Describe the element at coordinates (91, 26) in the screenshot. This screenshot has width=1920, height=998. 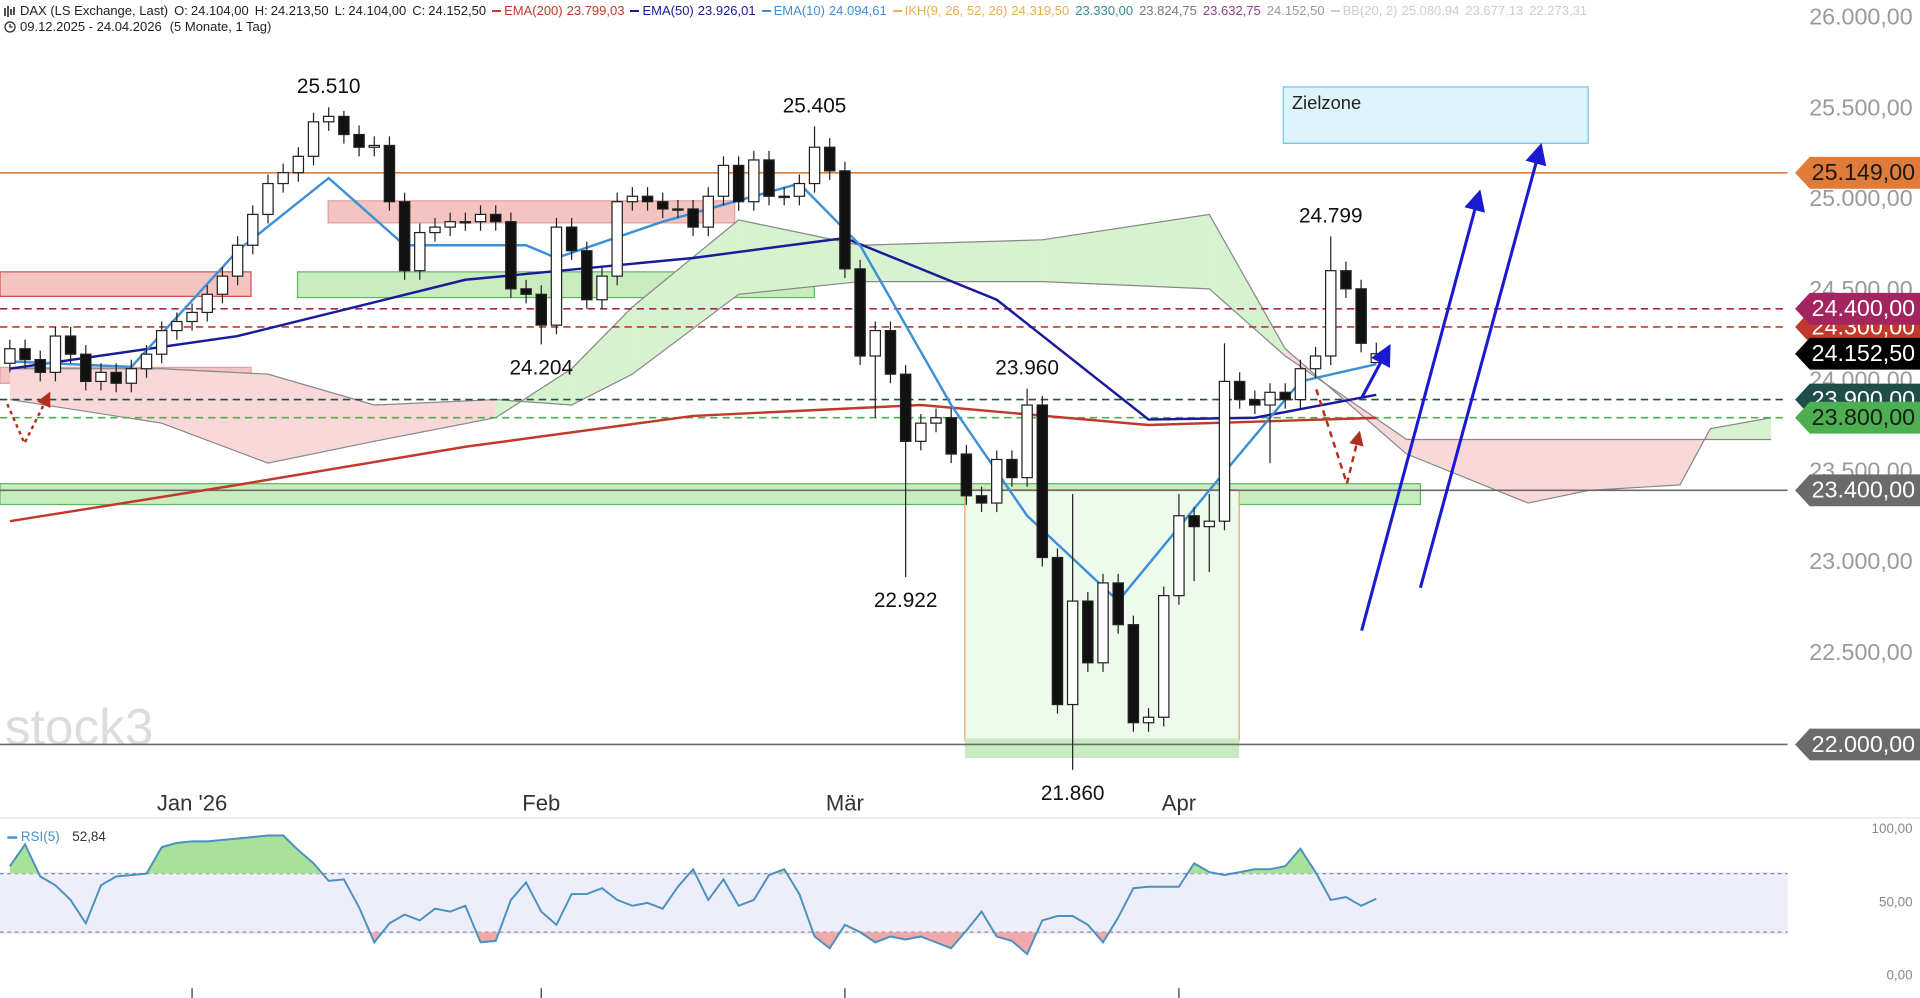
I see `date-range: 09.12.2025 - 24.04.2026` at that location.